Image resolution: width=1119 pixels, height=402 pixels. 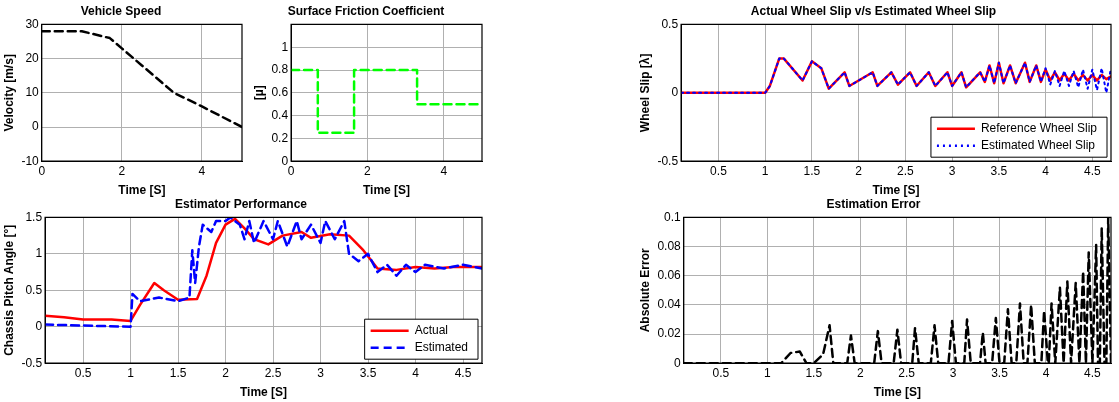 What do you see at coordinates (669, 245) in the screenshot?
I see `y-tick-label: 0.08` at bounding box center [669, 245].